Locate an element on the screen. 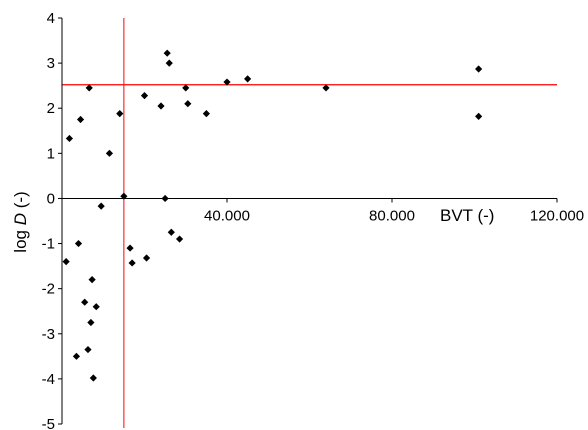 This screenshot has height=430, width=588. y-tick-label: -2 is located at coordinates (48, 289).